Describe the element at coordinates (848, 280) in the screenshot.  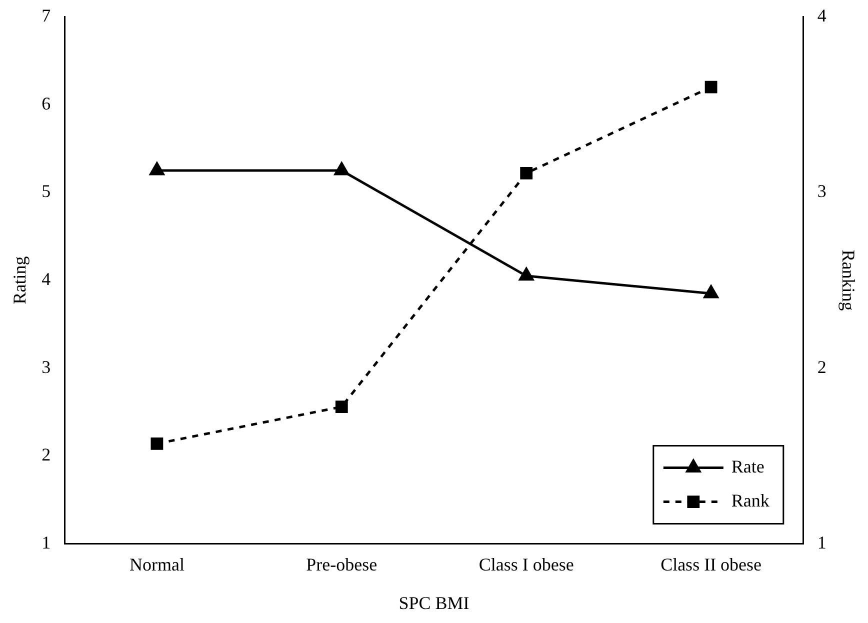
I see `y2-axis-title: Ranking` at that location.